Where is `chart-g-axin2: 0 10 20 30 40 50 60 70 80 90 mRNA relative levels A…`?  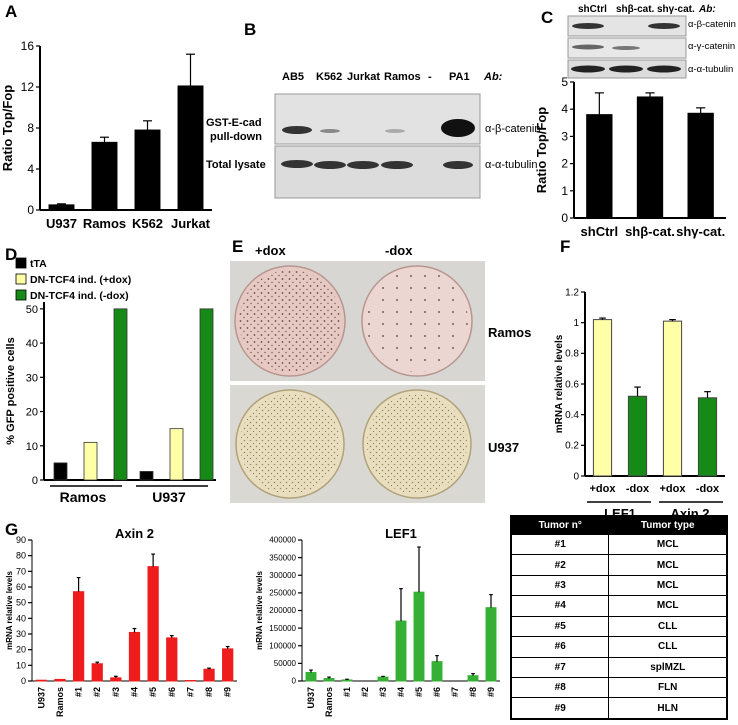 chart-g-axin2: 0 10 20 30 40 50 60 70 80 90 mRNA relative levels A… is located at coordinates (121, 621).